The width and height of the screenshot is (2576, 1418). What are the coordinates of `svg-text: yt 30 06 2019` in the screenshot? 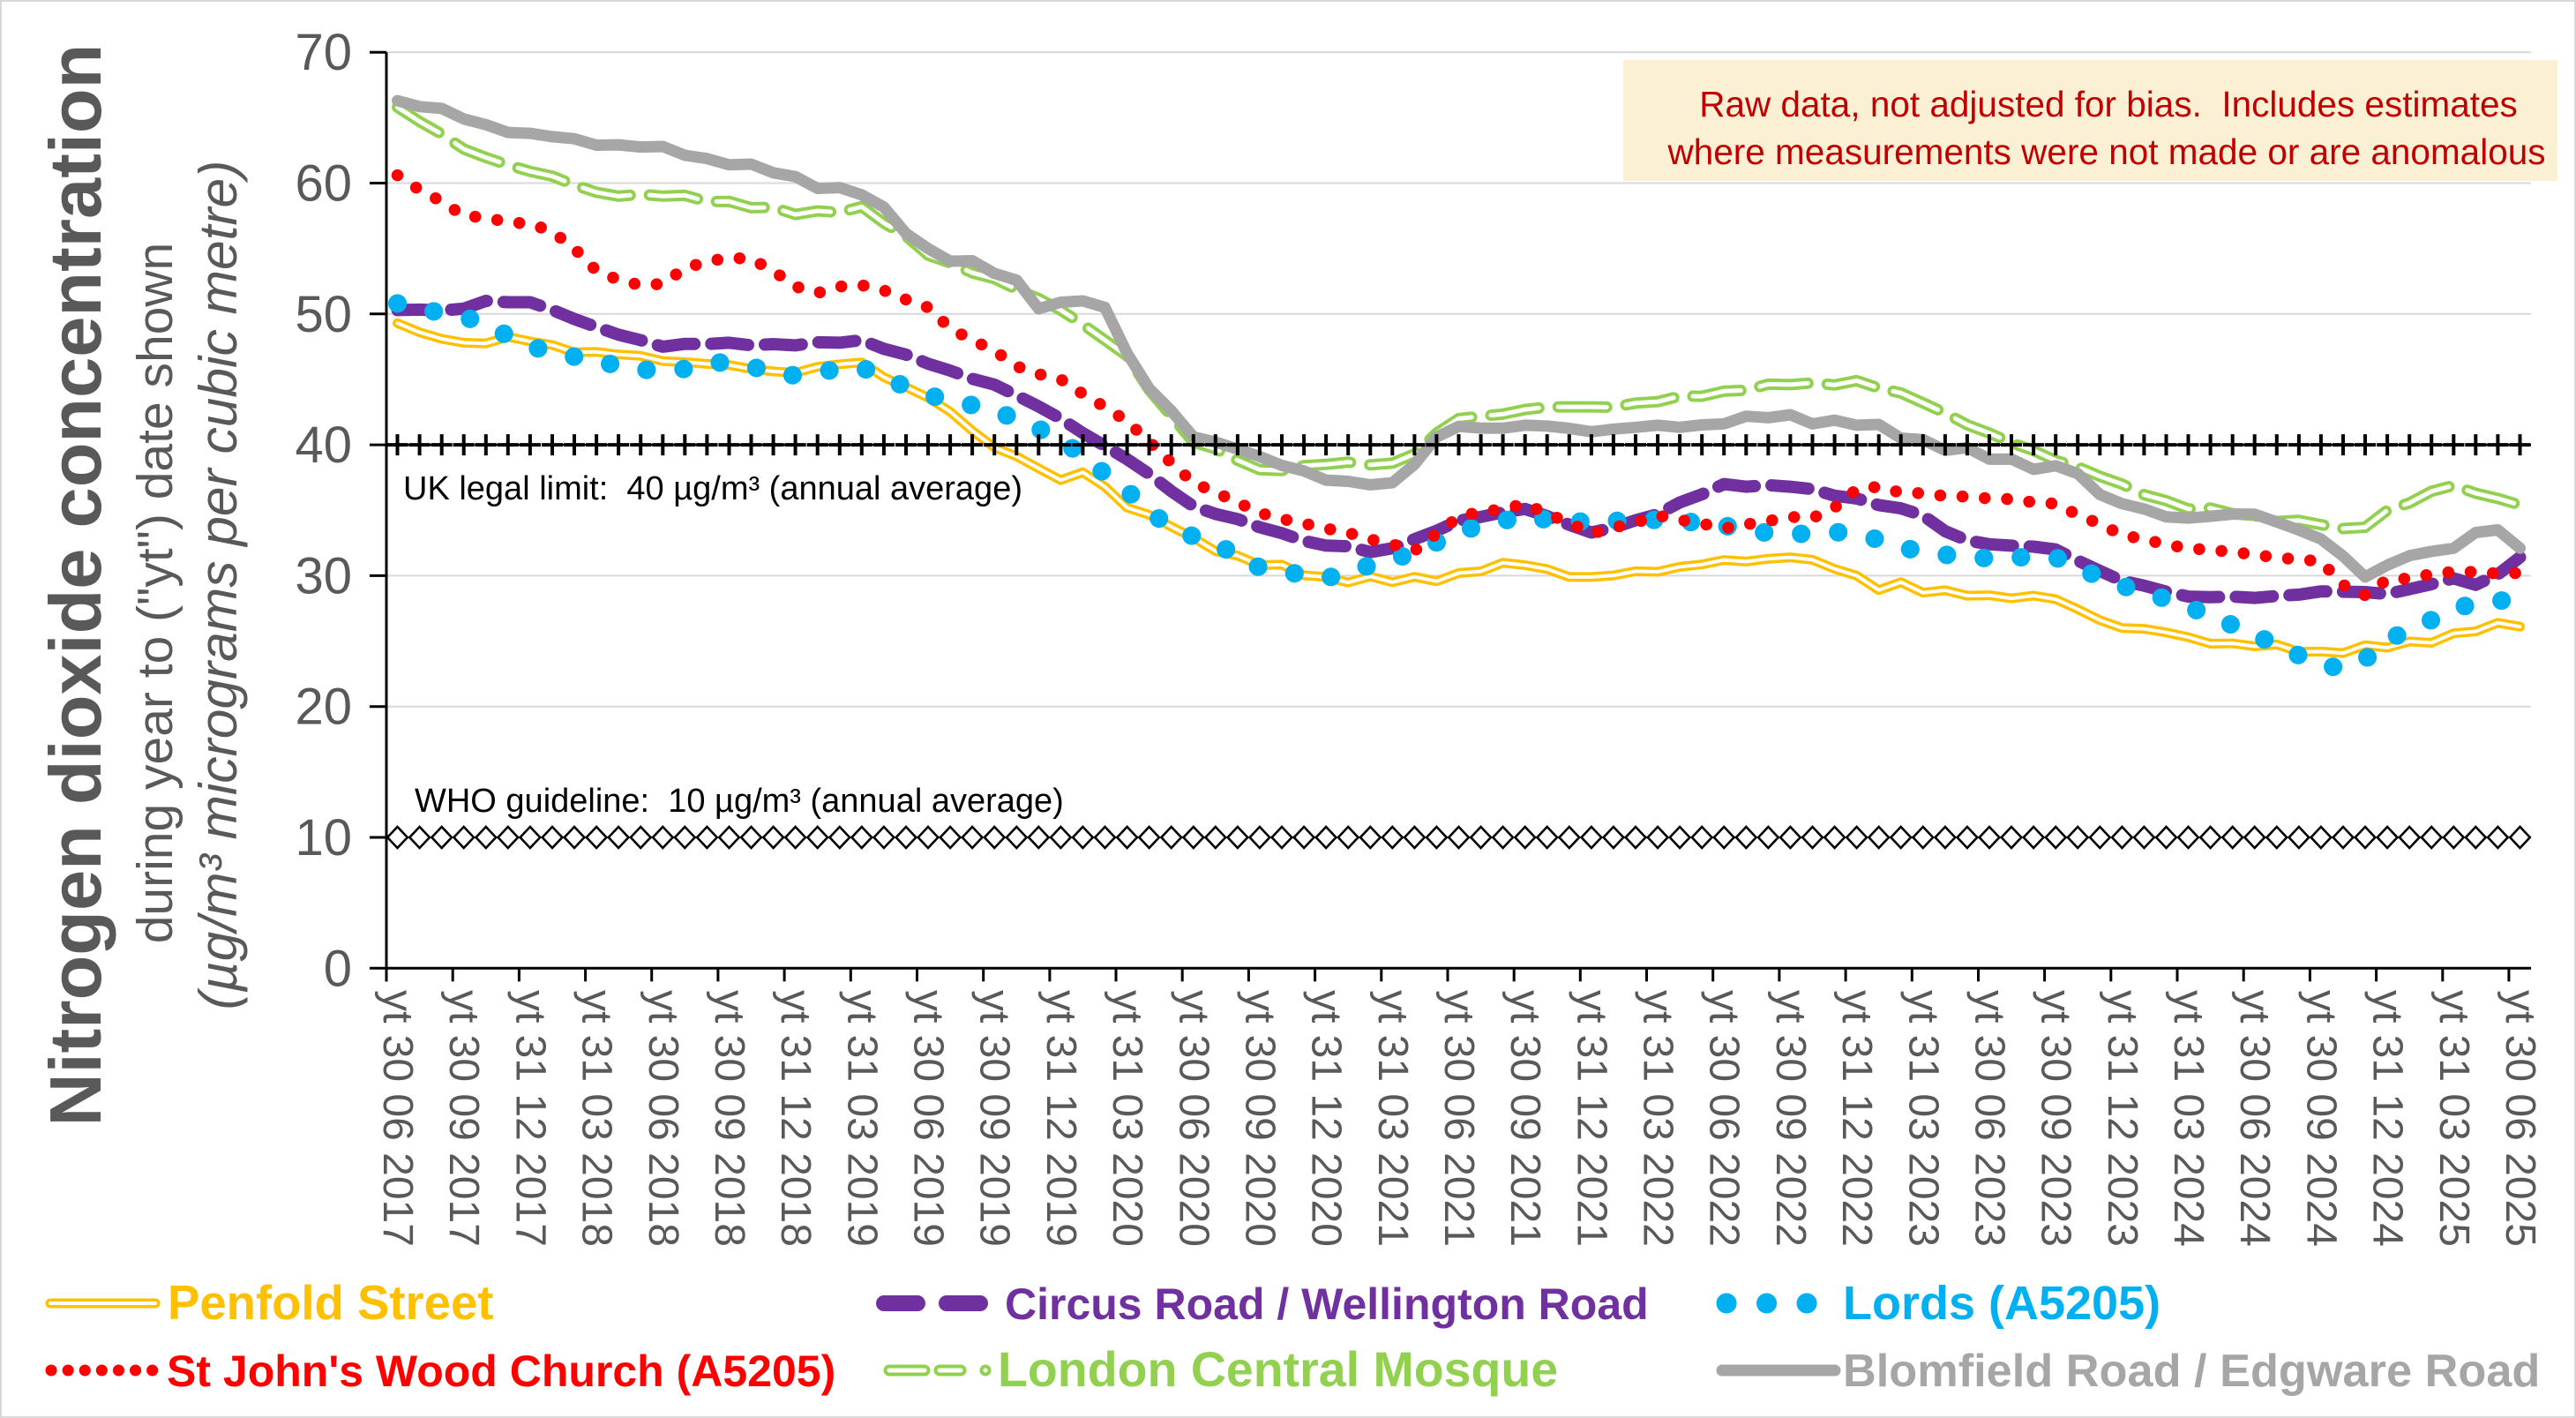 It's located at (928, 1118).